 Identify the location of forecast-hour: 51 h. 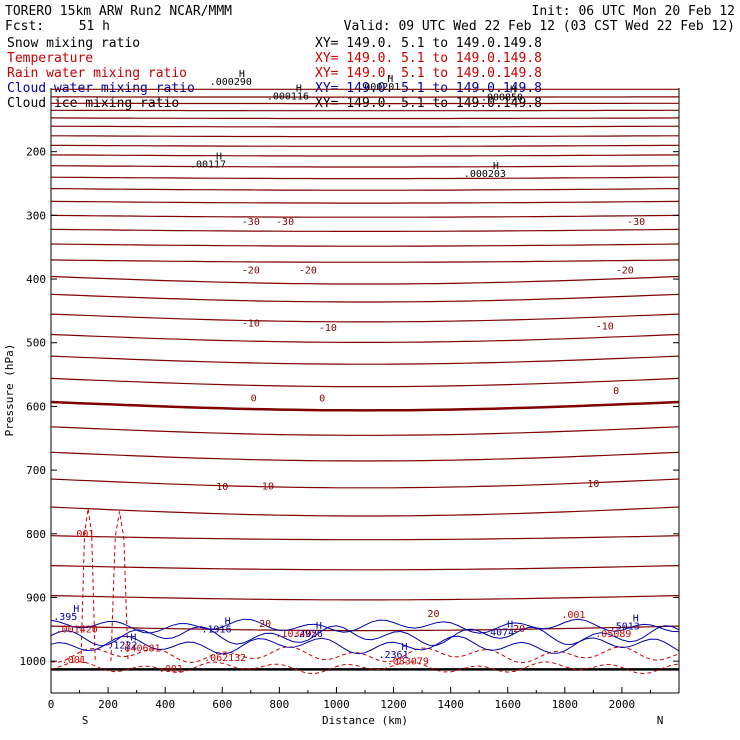
(94, 26).